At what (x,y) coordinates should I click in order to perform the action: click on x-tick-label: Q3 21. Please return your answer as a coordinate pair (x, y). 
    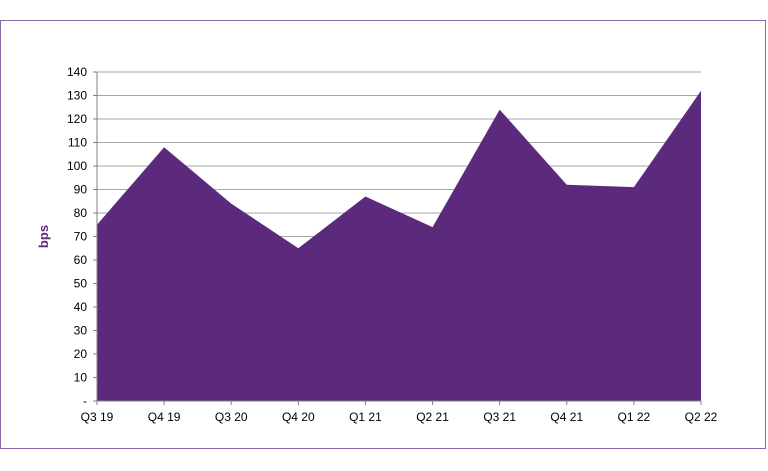
    Looking at the image, I should click on (499, 417).